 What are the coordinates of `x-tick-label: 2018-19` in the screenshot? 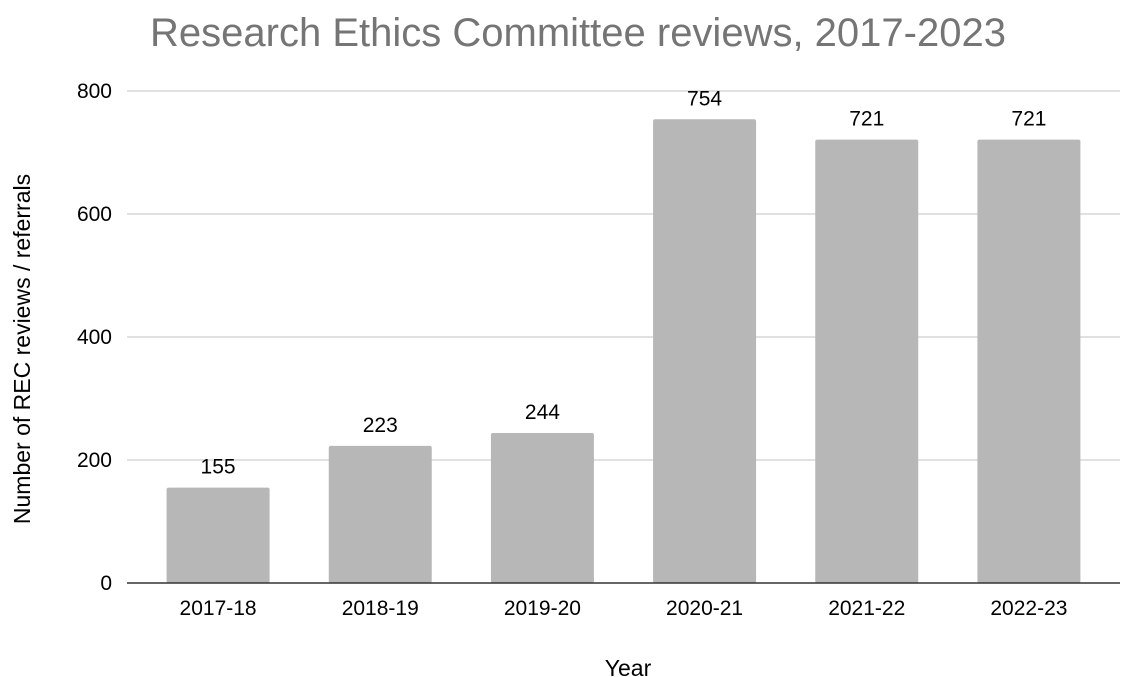 It's located at (380, 608).